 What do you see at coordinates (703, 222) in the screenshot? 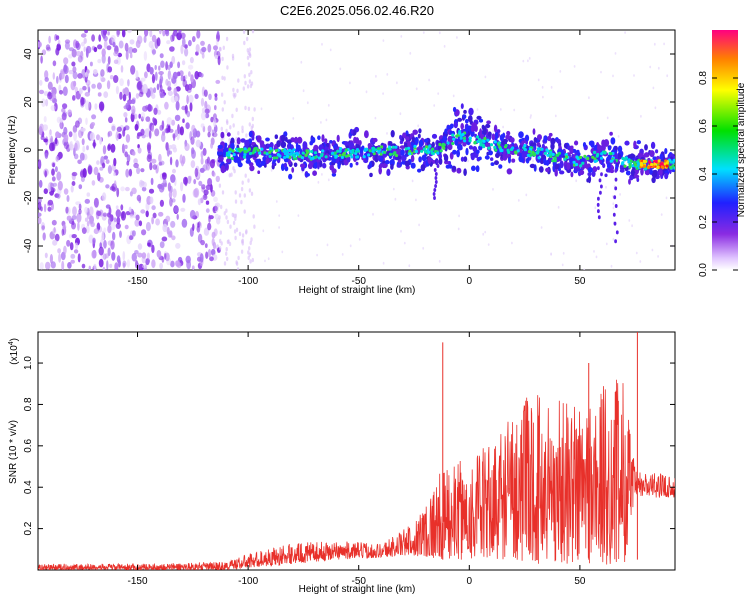
I see `colorbar-tick-label: 0.2` at bounding box center [703, 222].